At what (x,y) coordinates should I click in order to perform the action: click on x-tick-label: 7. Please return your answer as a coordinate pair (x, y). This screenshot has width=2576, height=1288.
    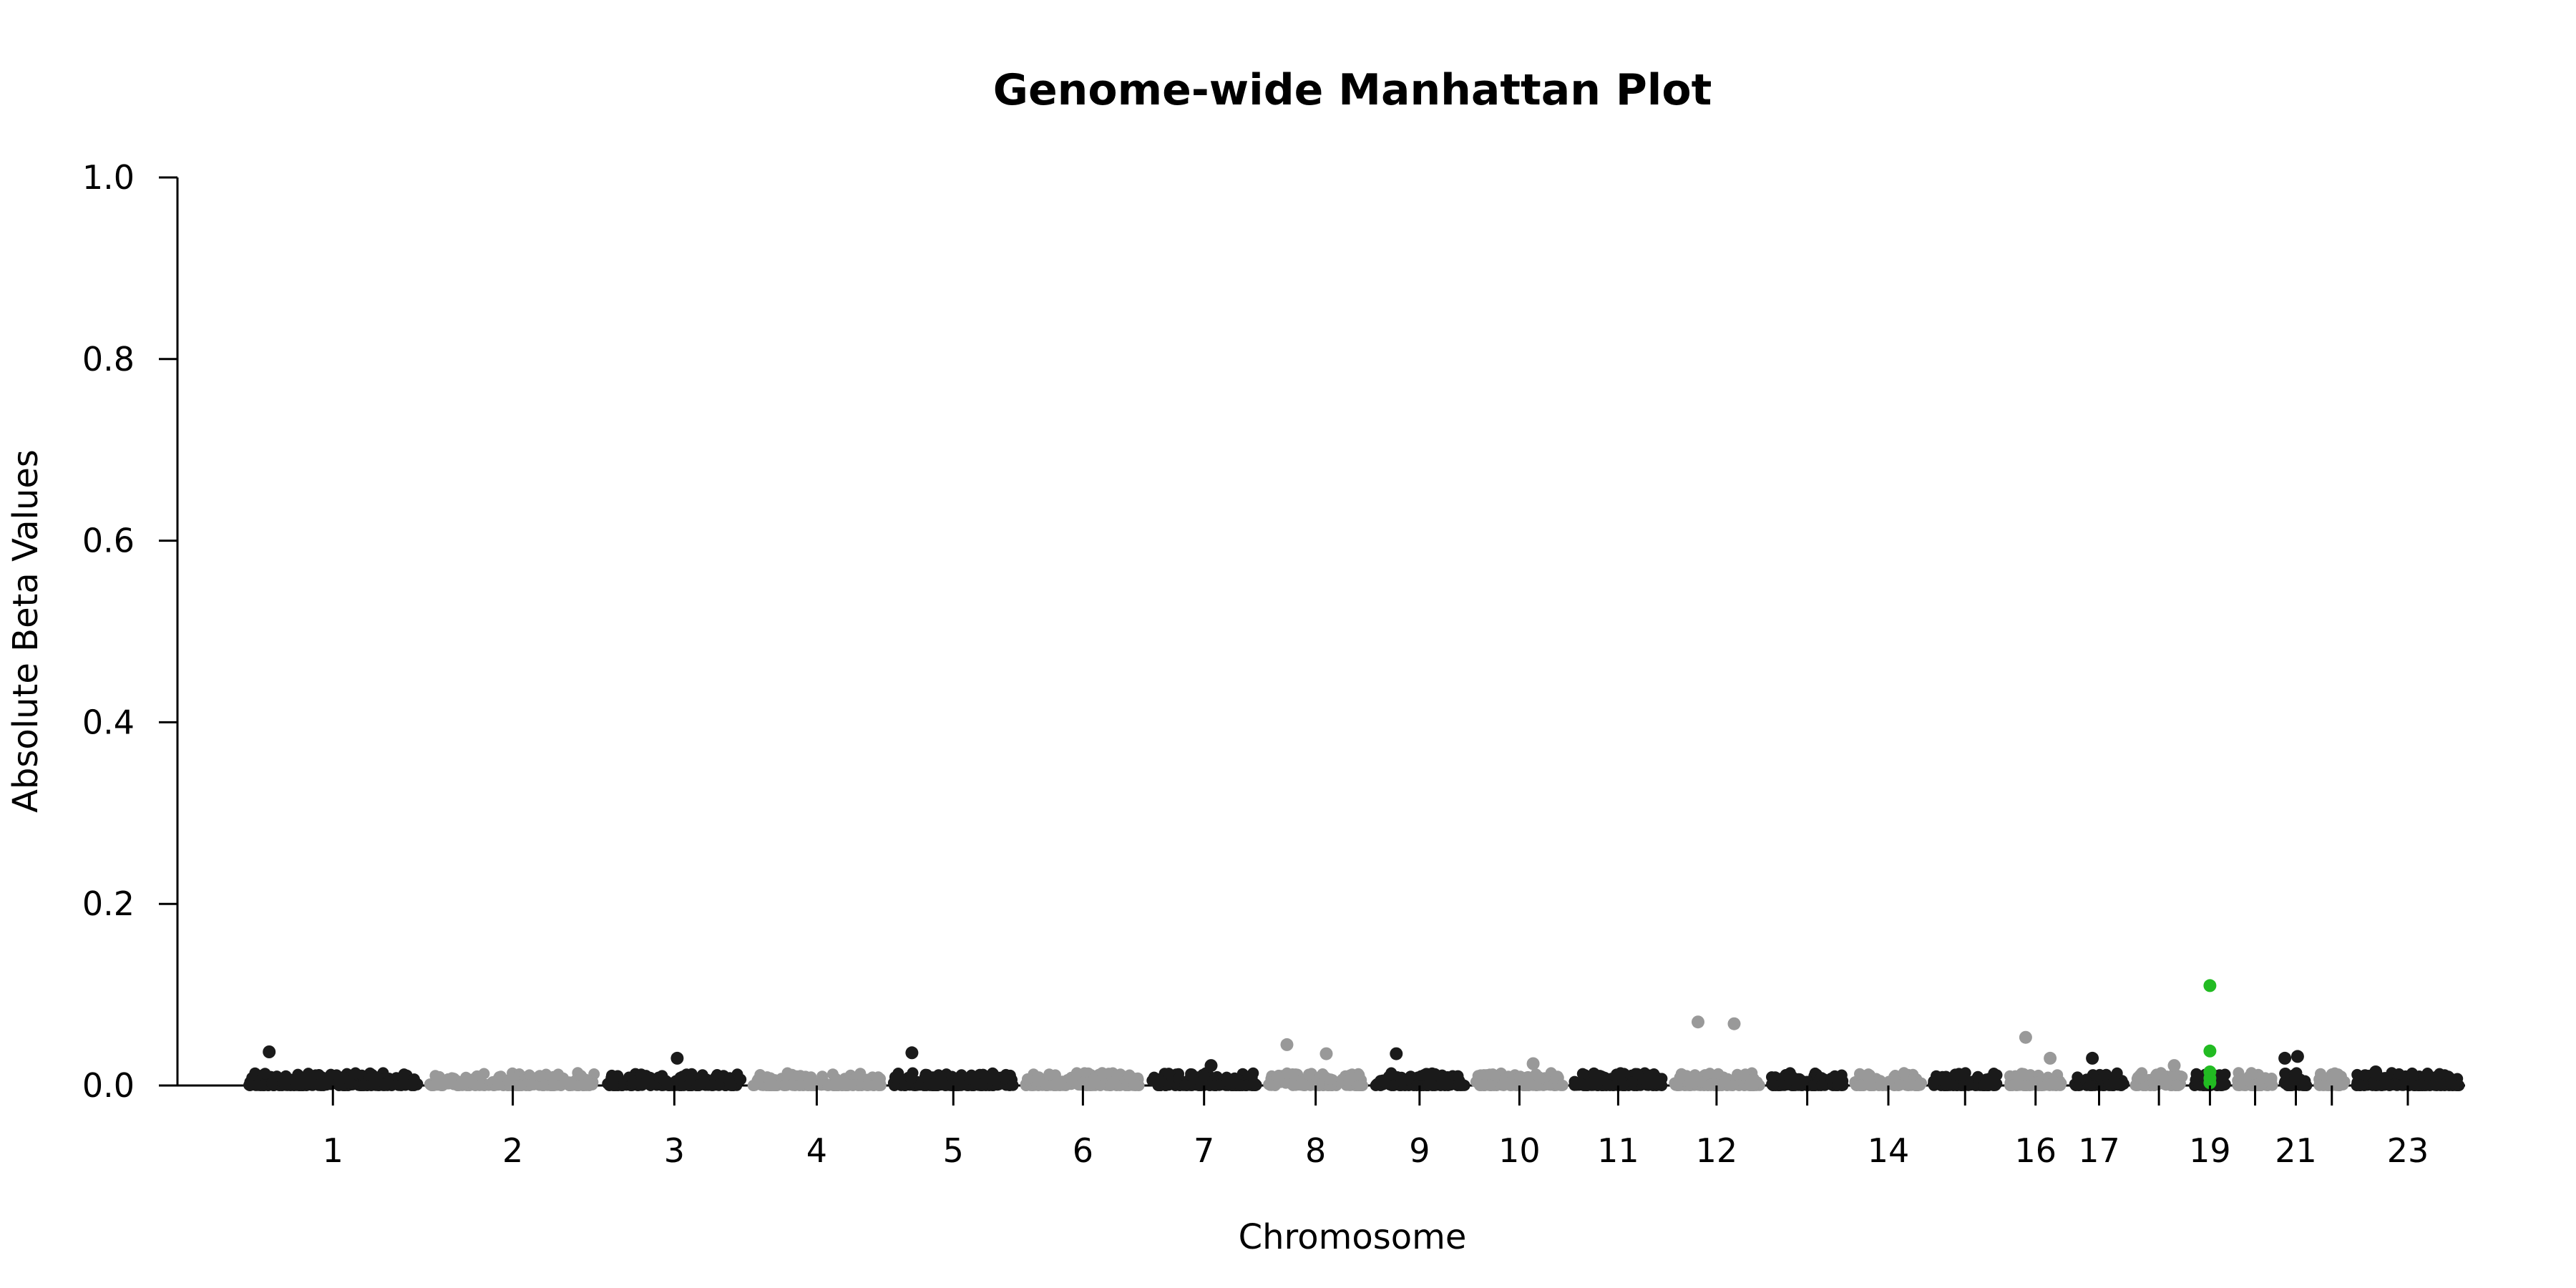
    Looking at the image, I should click on (1204, 1150).